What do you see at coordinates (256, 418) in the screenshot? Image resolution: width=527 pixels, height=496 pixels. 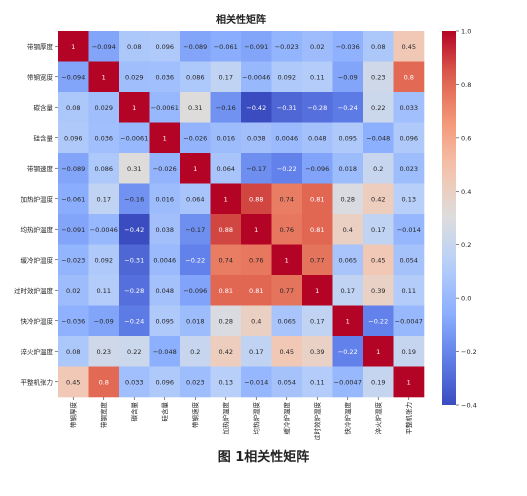 I see `x-tick-label: 均热炉温度` at bounding box center [256, 418].